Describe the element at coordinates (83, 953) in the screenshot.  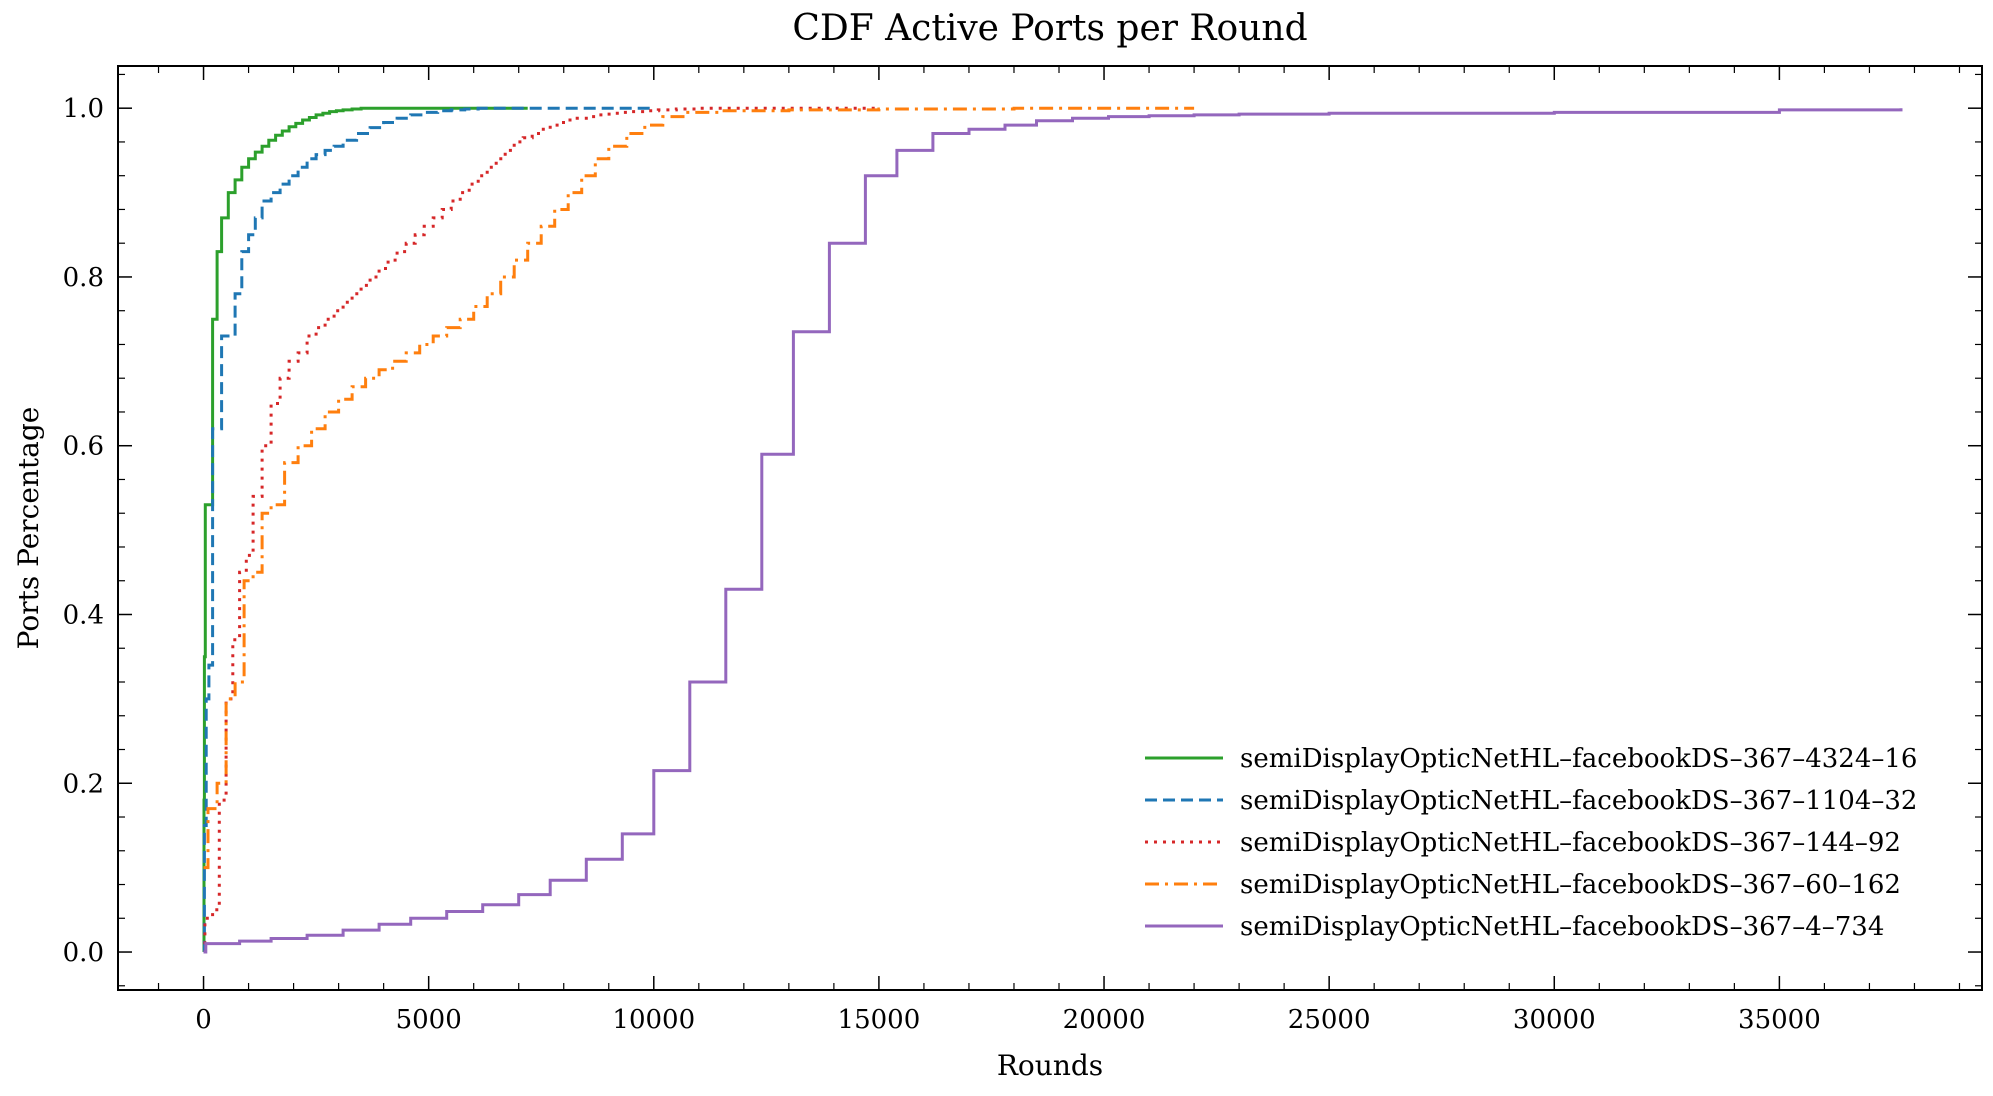
I see `y-tick-label: 0.0` at that location.